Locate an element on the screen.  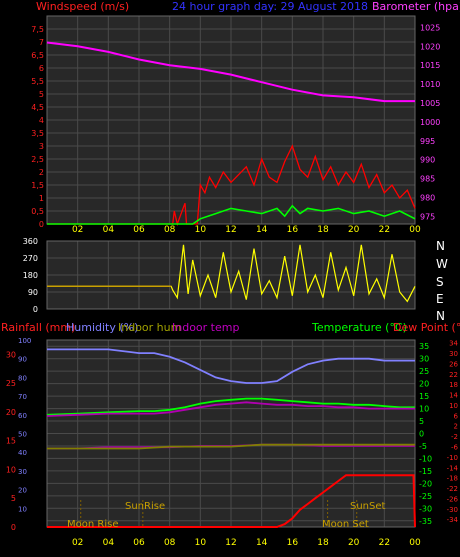
dewpoint-y-tick-label: 14 is located at coordinates (453, 396).